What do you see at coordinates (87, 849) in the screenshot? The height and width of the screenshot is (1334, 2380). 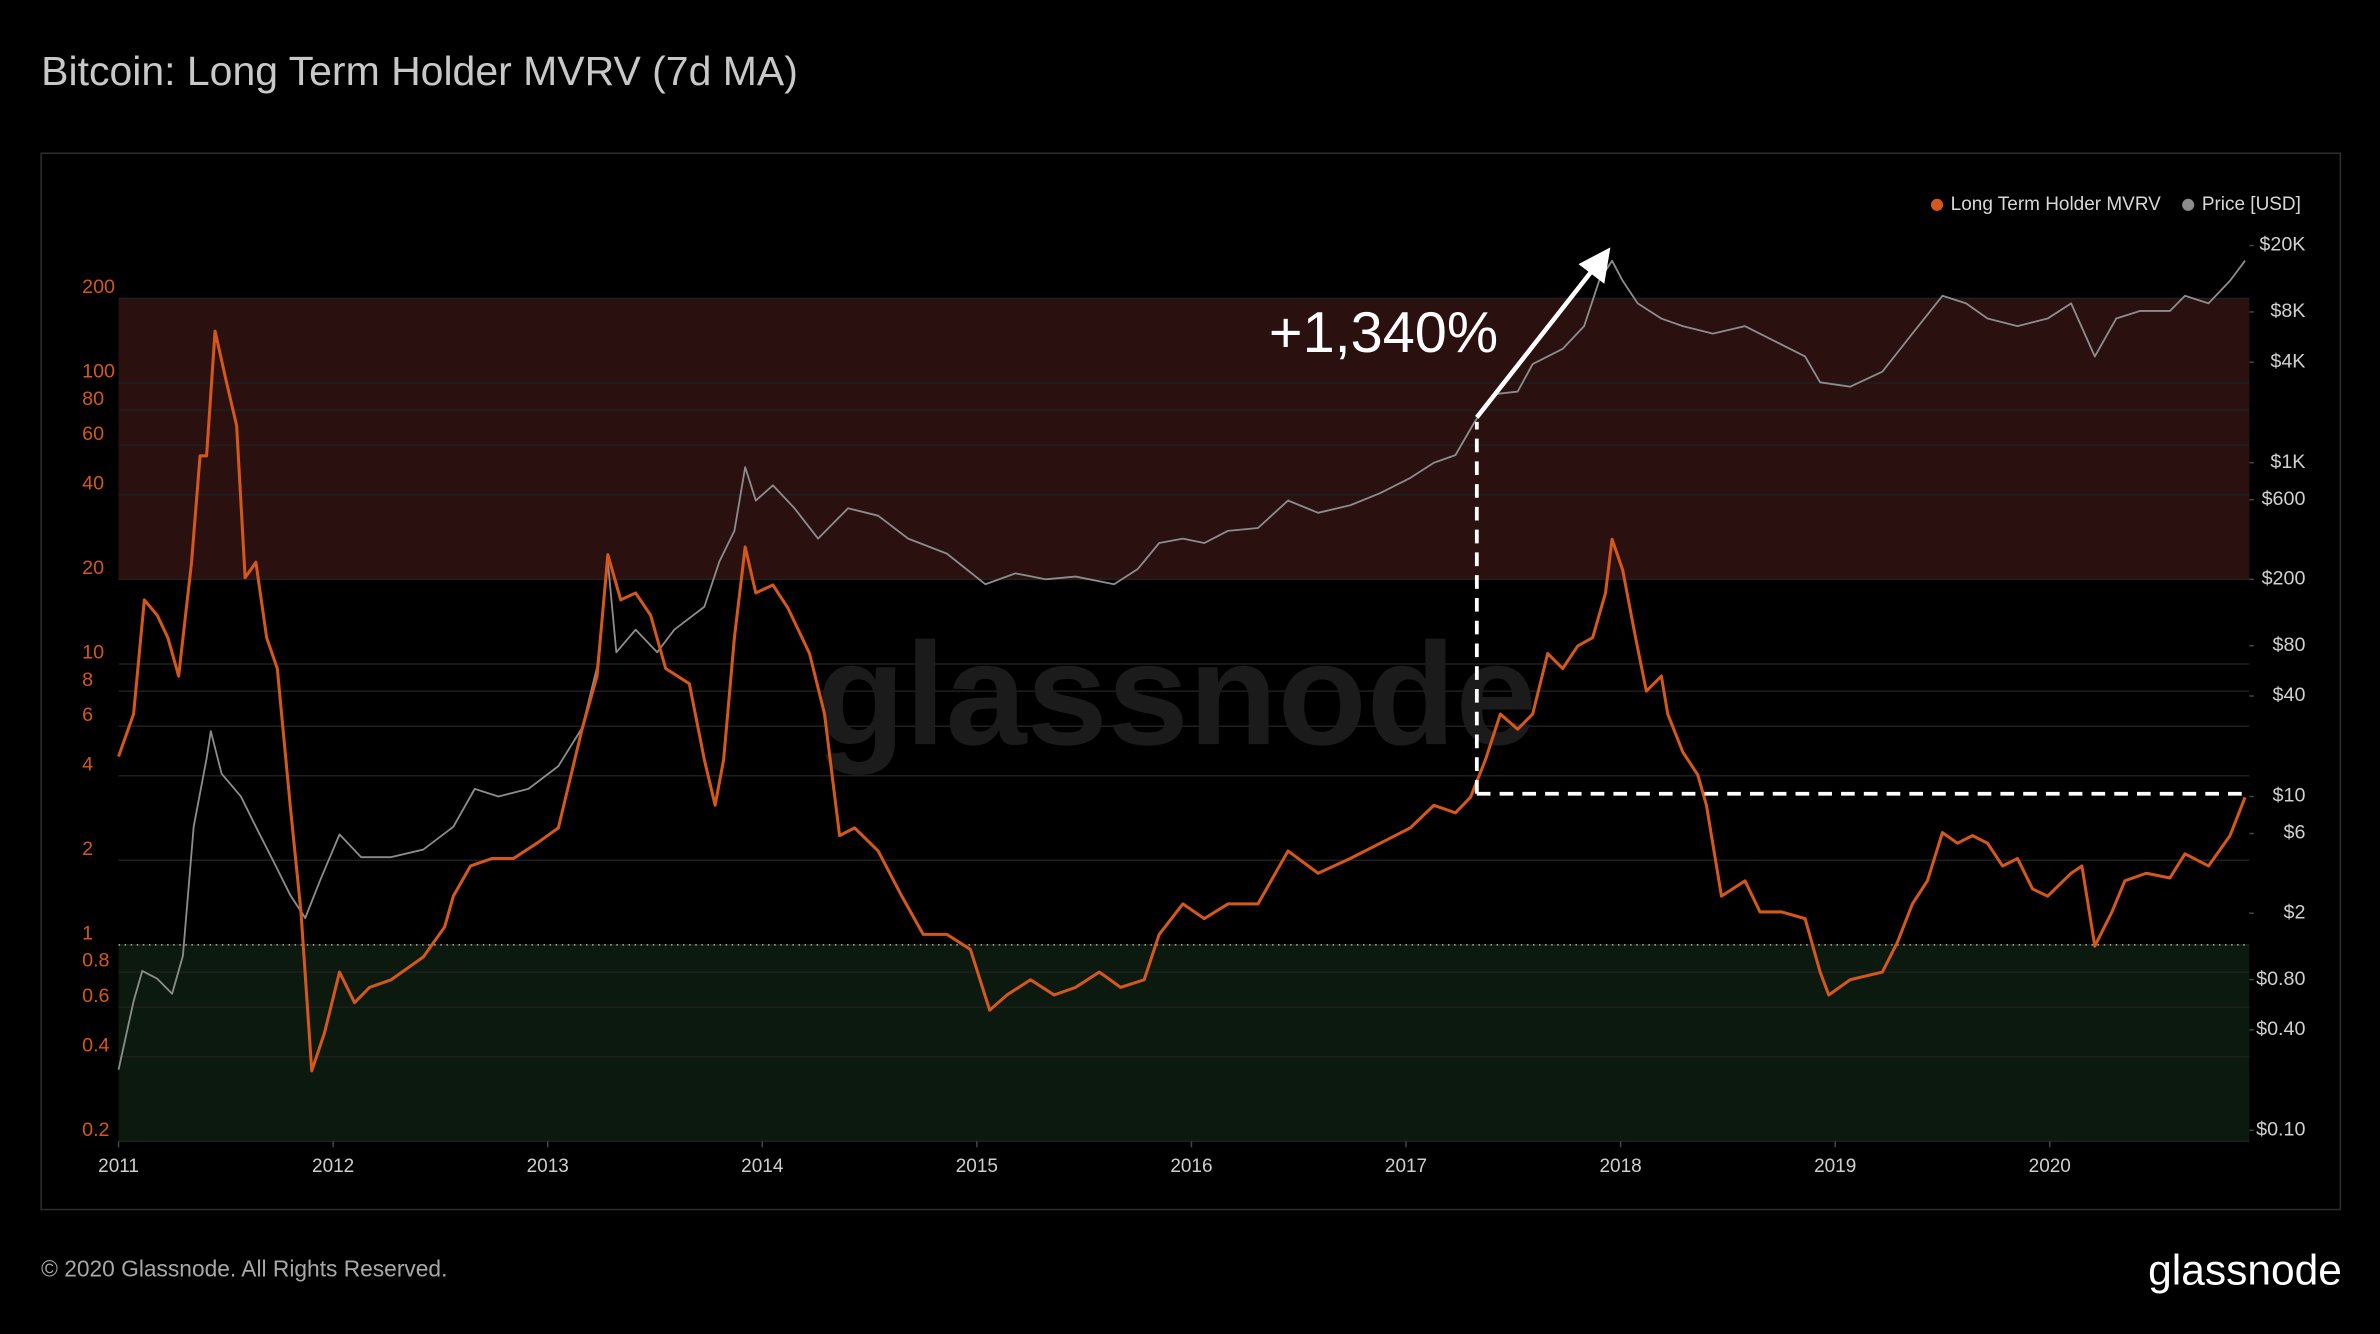 I see `y-tick-label: 2` at bounding box center [87, 849].